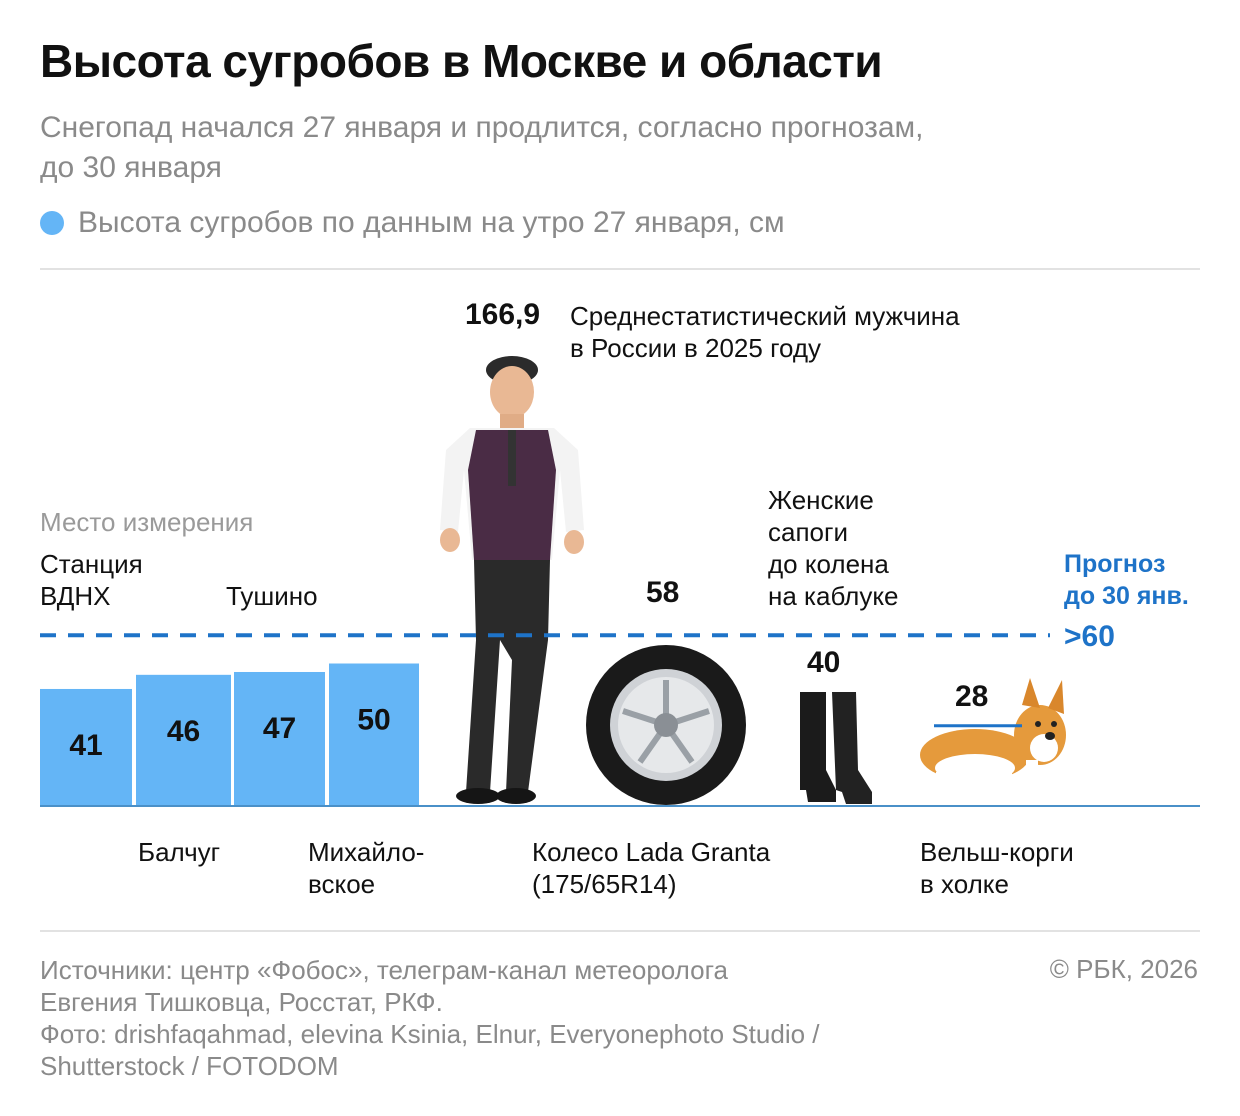 The width and height of the screenshot is (1240, 1116). What do you see at coordinates (620, 269) in the screenshot?
I see `top-divider` at bounding box center [620, 269].